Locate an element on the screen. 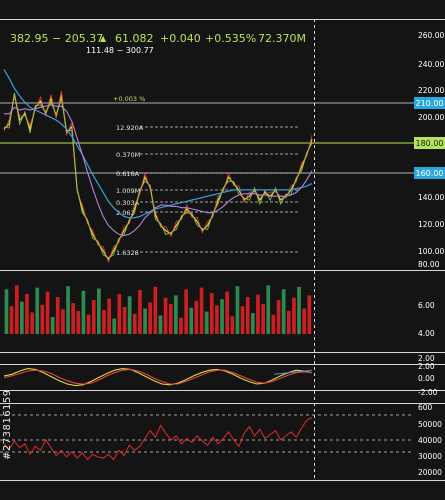 The image size is (445, 500). price-badge-210-text: 210.00 is located at coordinates (430, 103).